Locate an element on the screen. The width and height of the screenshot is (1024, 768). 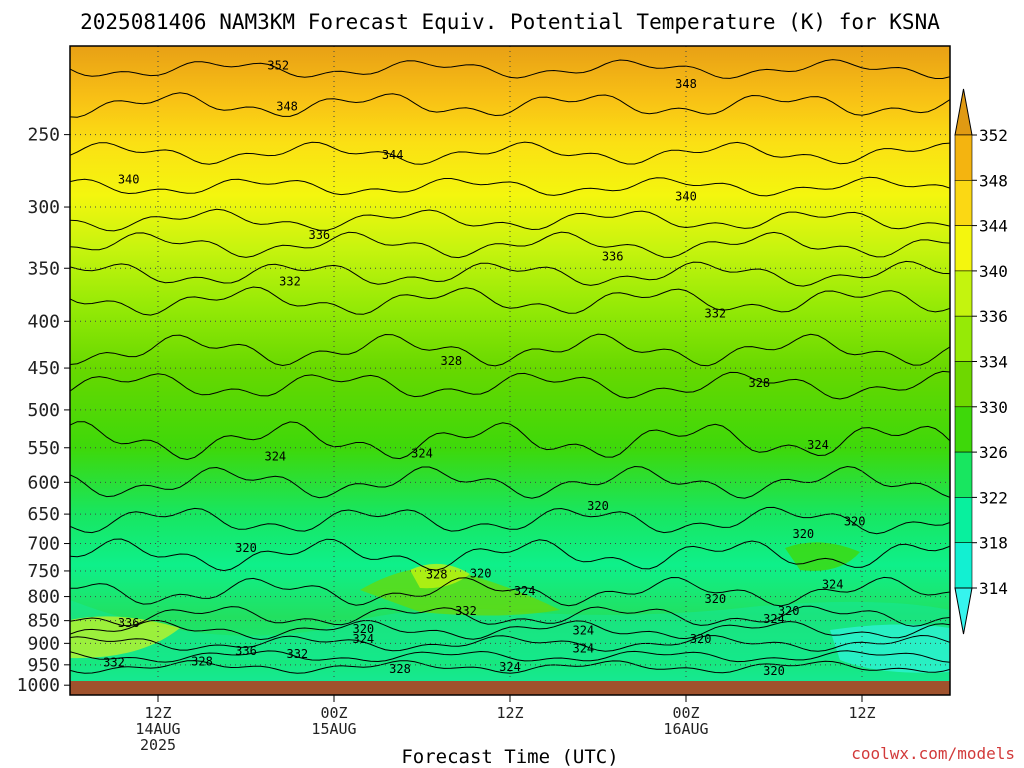
contour-label-text: 348 is located at coordinates (287, 107).